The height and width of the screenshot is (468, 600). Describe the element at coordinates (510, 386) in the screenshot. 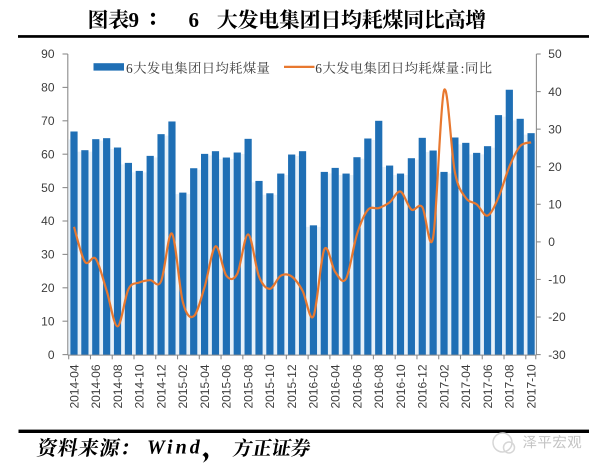

I see `svg-text: 2017-08` at that location.